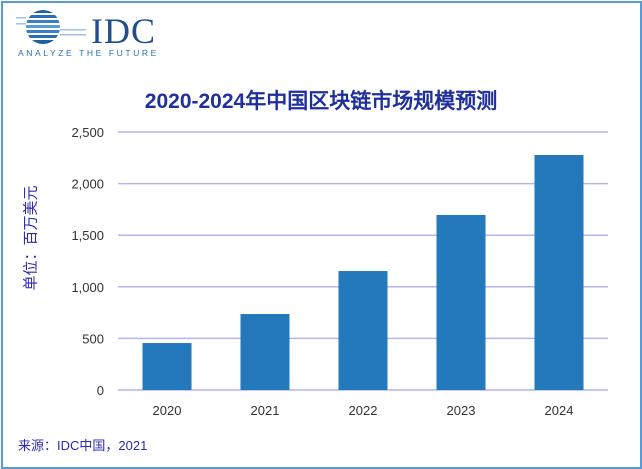 This screenshot has height=469, width=642. I want to click on y-tick-label: 0, so click(100, 390).